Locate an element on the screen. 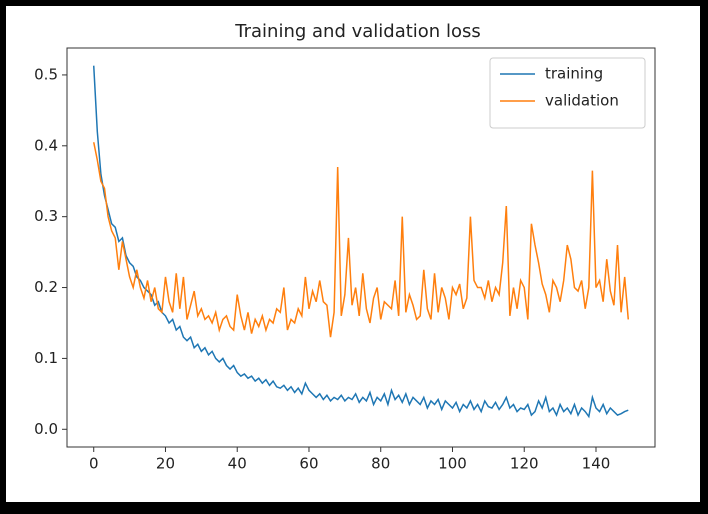 The width and height of the screenshot is (708, 514). legend-label: training is located at coordinates (574, 74).